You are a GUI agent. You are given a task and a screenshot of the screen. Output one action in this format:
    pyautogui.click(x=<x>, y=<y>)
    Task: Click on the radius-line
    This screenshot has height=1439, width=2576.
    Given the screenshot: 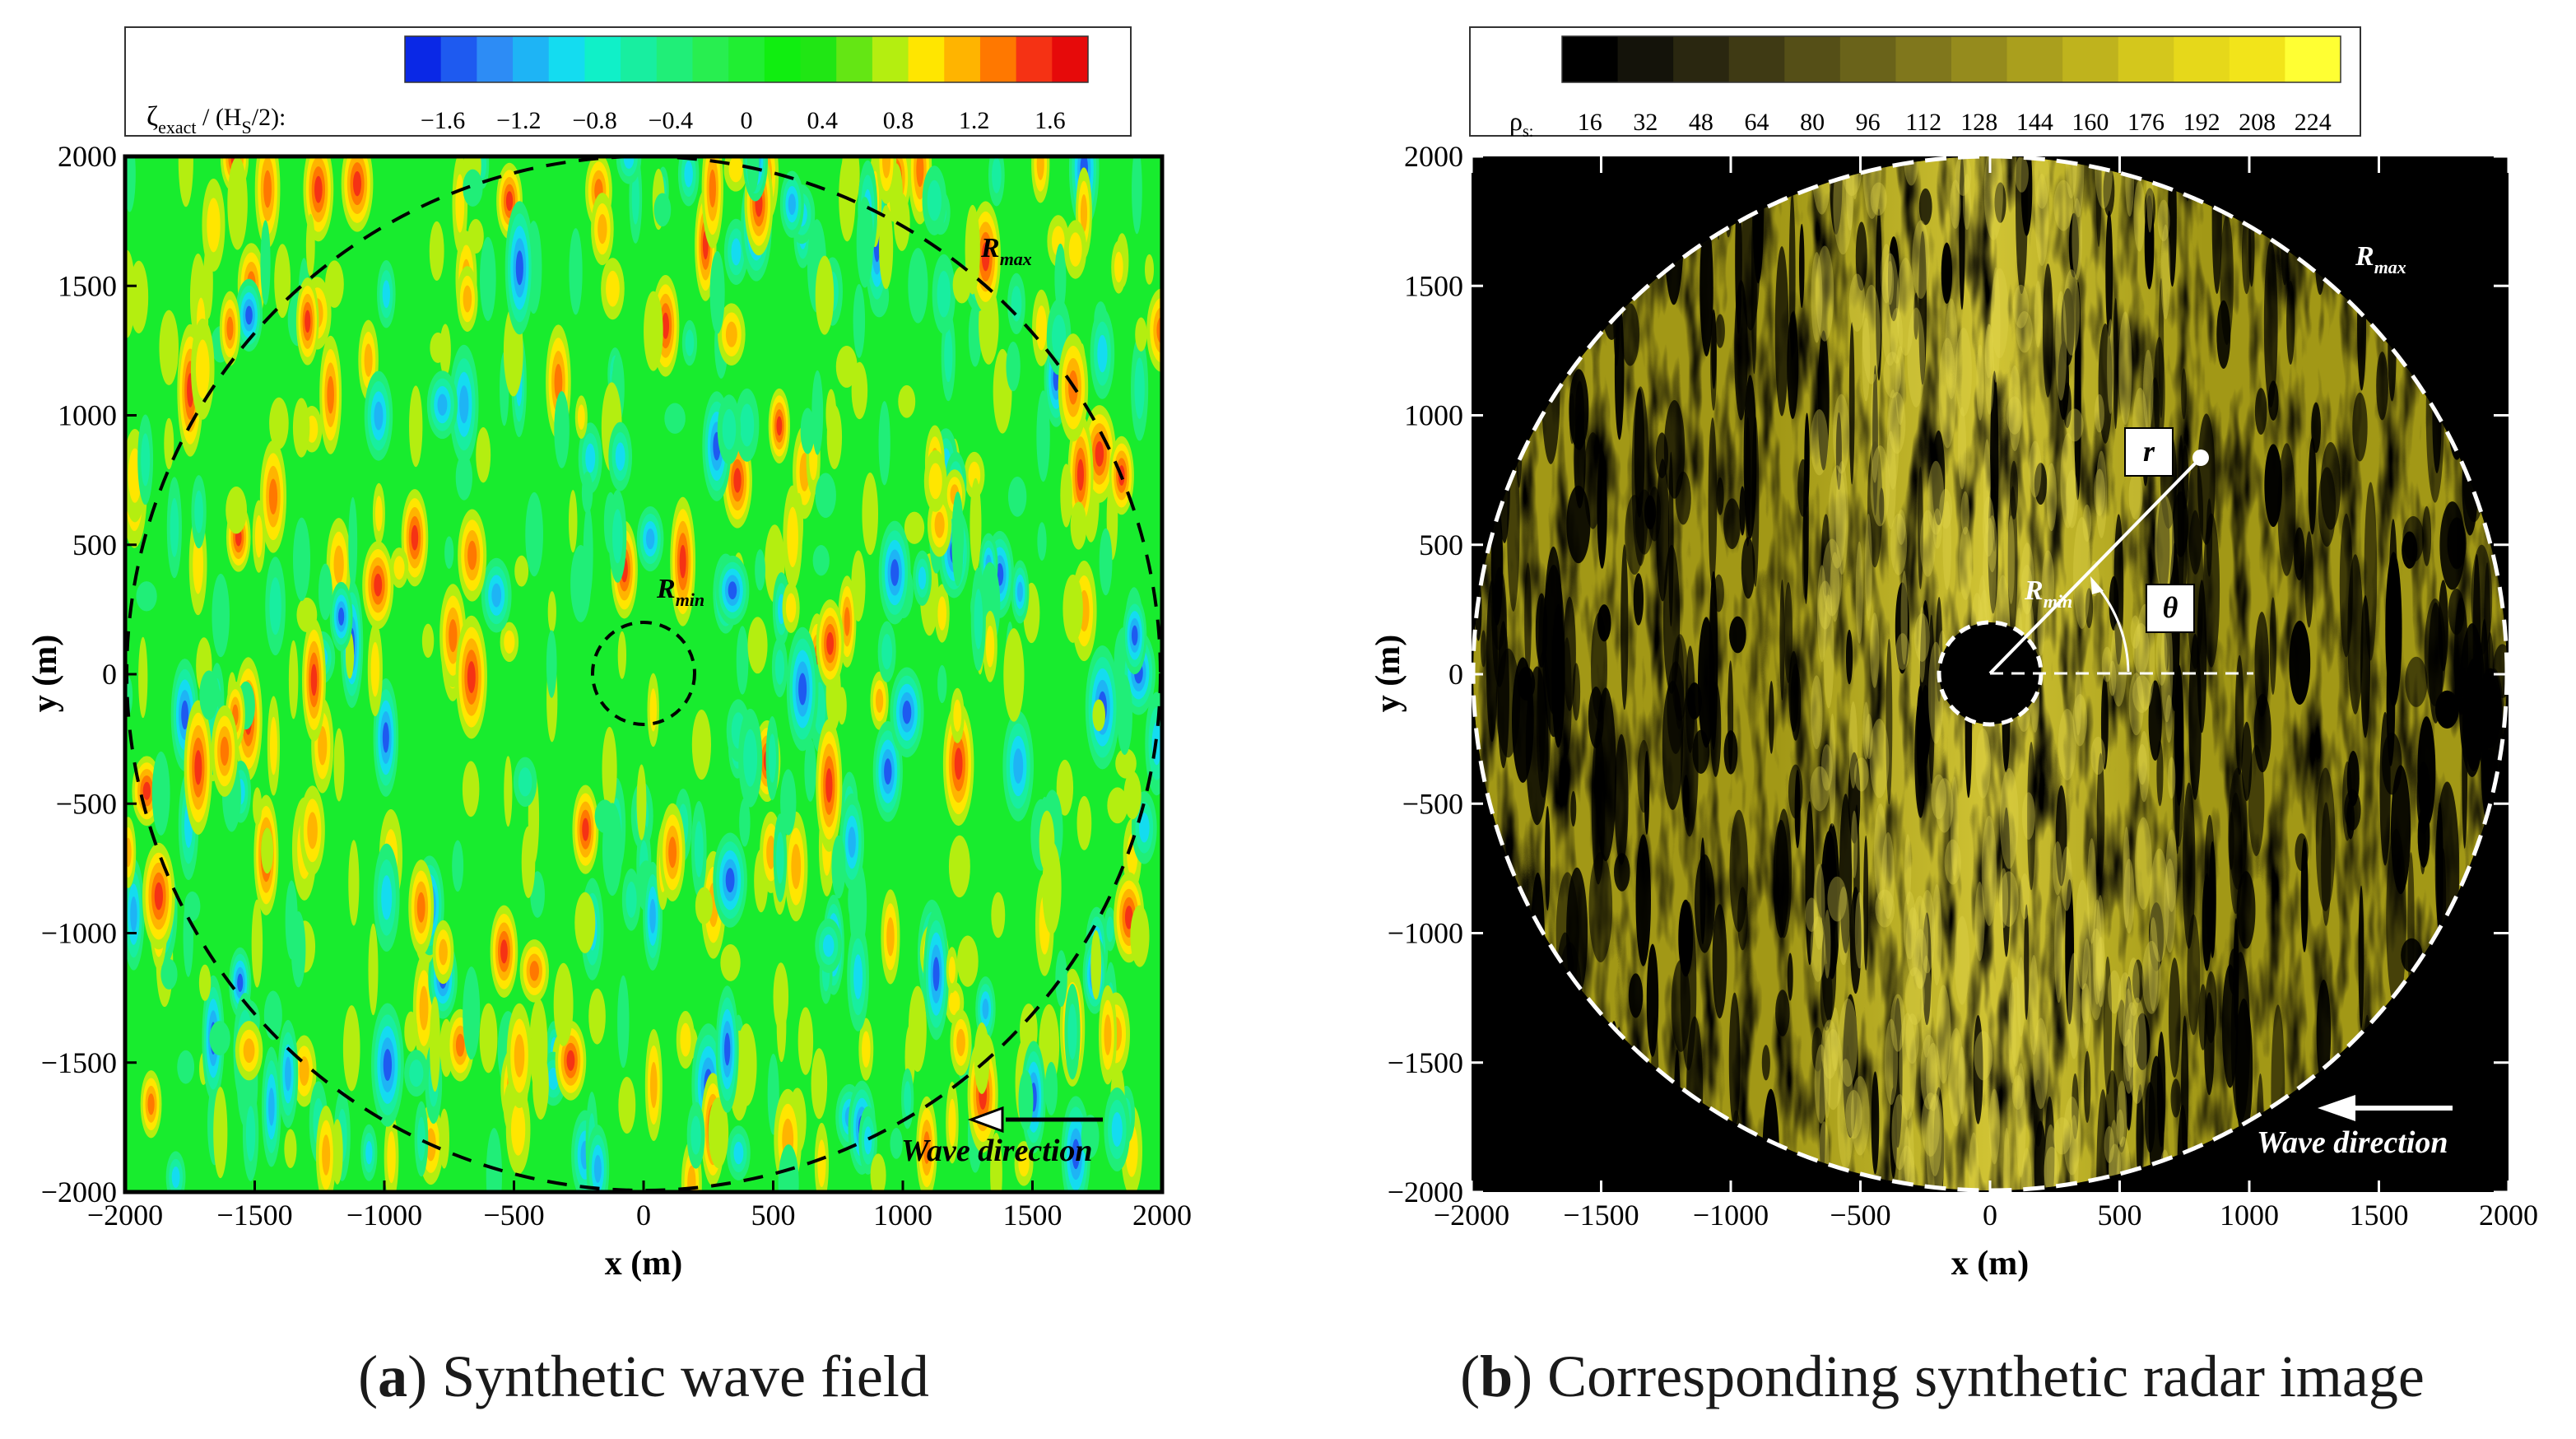 What is the action you would take?
    pyautogui.click(x=2095, y=565)
    